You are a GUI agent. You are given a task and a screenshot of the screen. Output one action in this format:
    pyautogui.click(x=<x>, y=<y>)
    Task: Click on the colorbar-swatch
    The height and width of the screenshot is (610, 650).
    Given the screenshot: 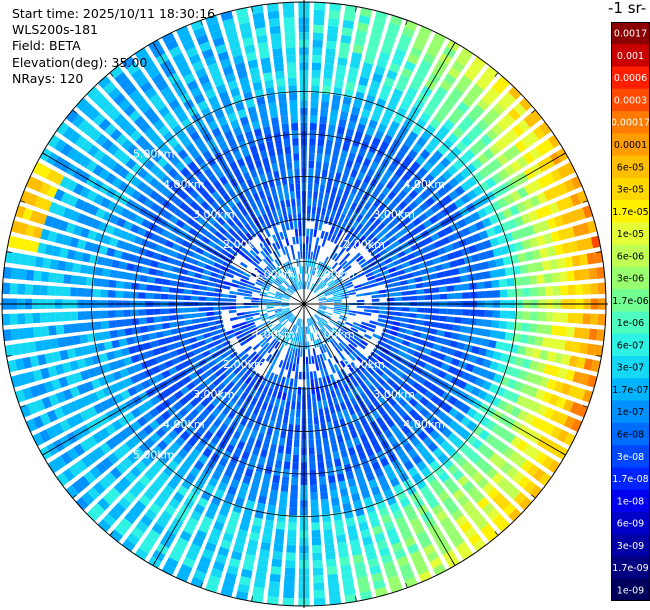 What is the action you would take?
    pyautogui.click(x=630, y=100)
    